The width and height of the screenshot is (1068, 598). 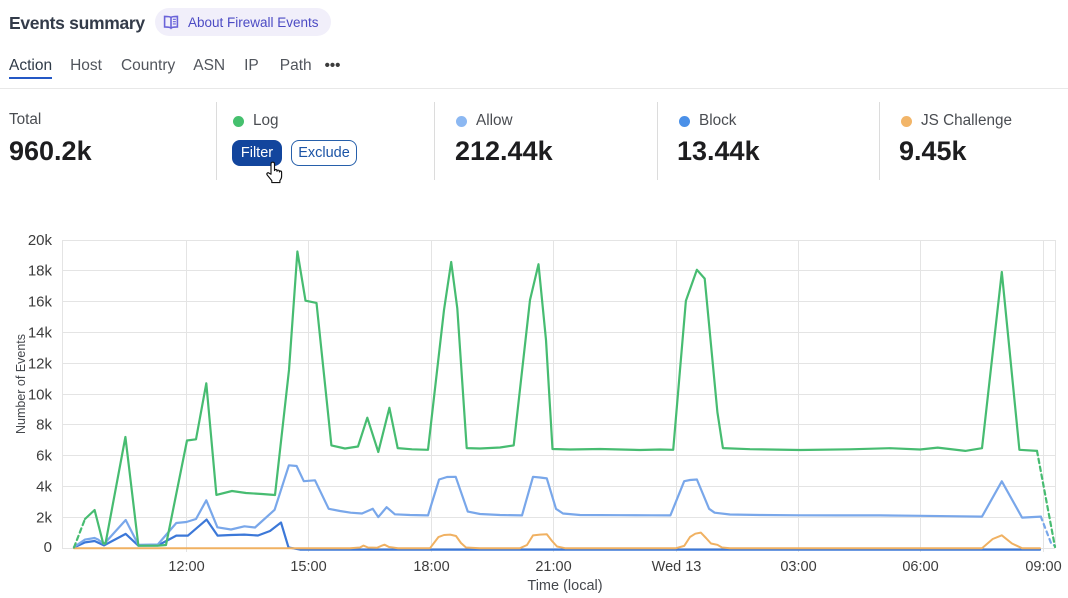 What do you see at coordinates (40, 333) in the screenshot?
I see `svg-text: 14k` at bounding box center [40, 333].